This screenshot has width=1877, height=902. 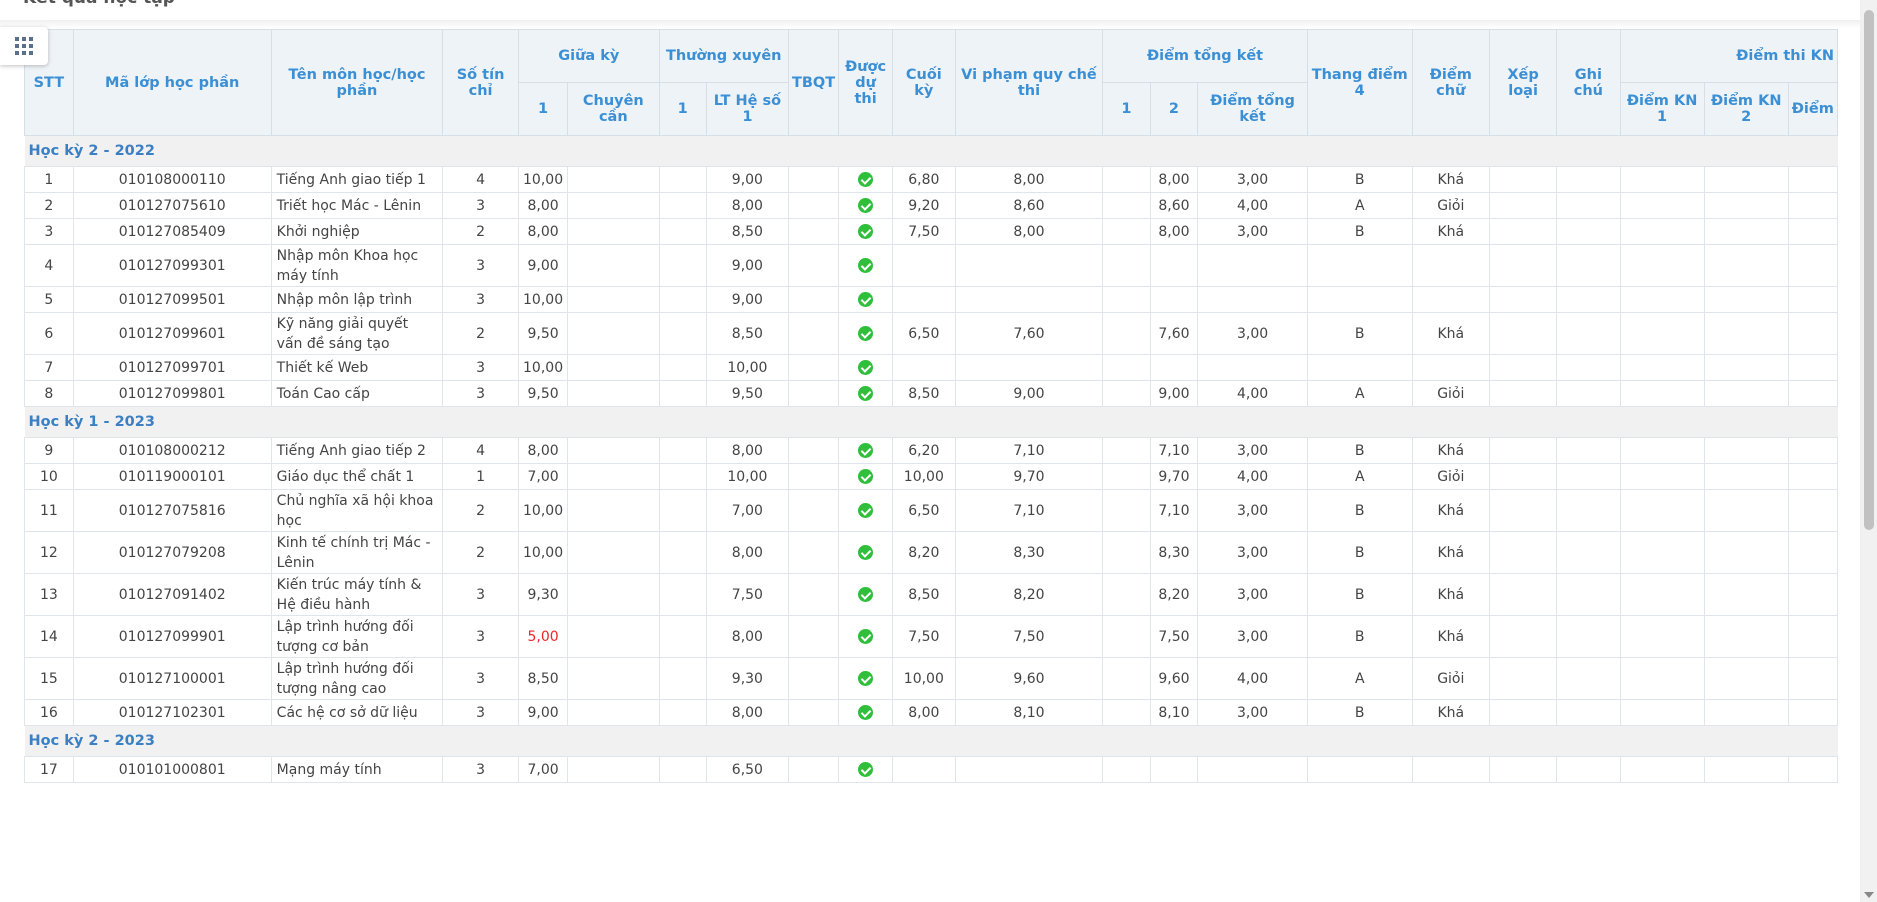 I want to click on cell-giua-ky: 10,00, so click(x=543, y=552).